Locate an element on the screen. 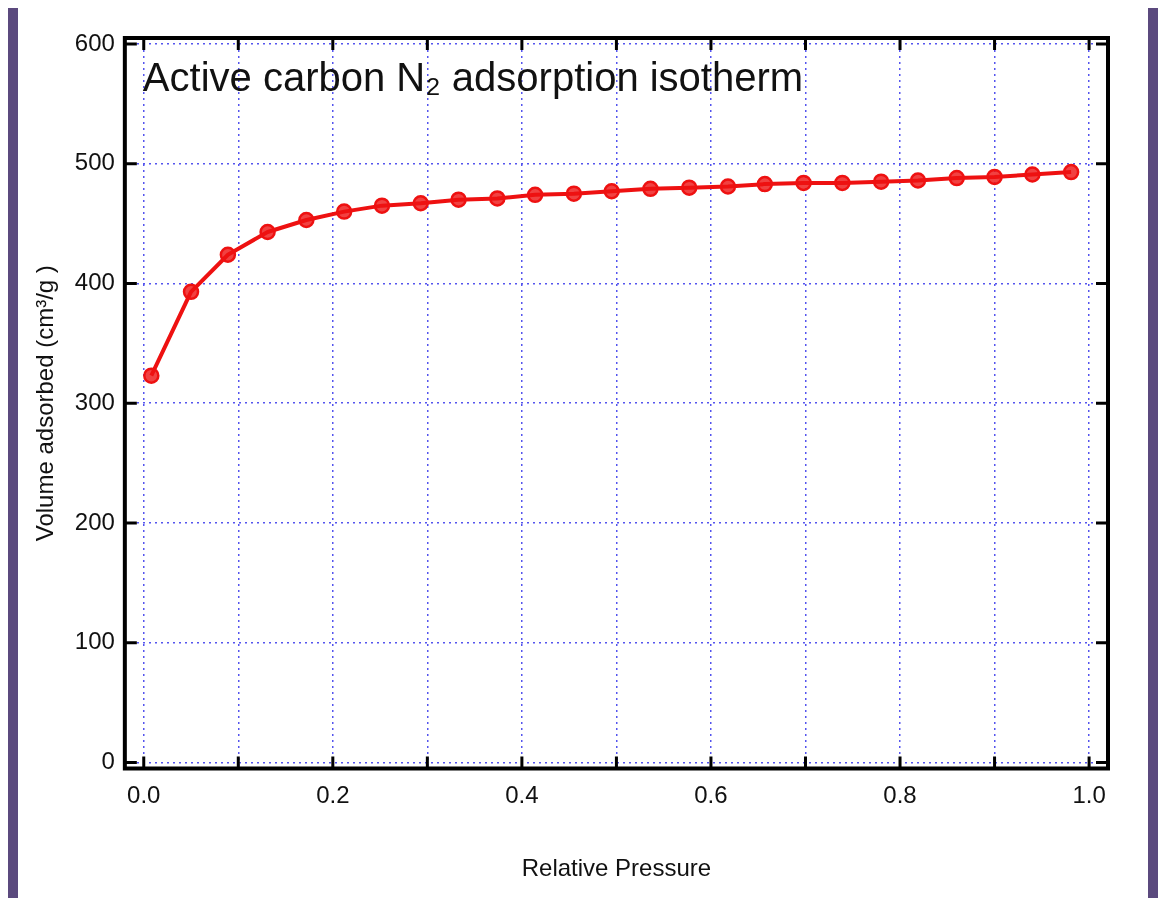 The width and height of the screenshot is (1165, 902). x-tick-label: 0.8 is located at coordinates (900, 795).